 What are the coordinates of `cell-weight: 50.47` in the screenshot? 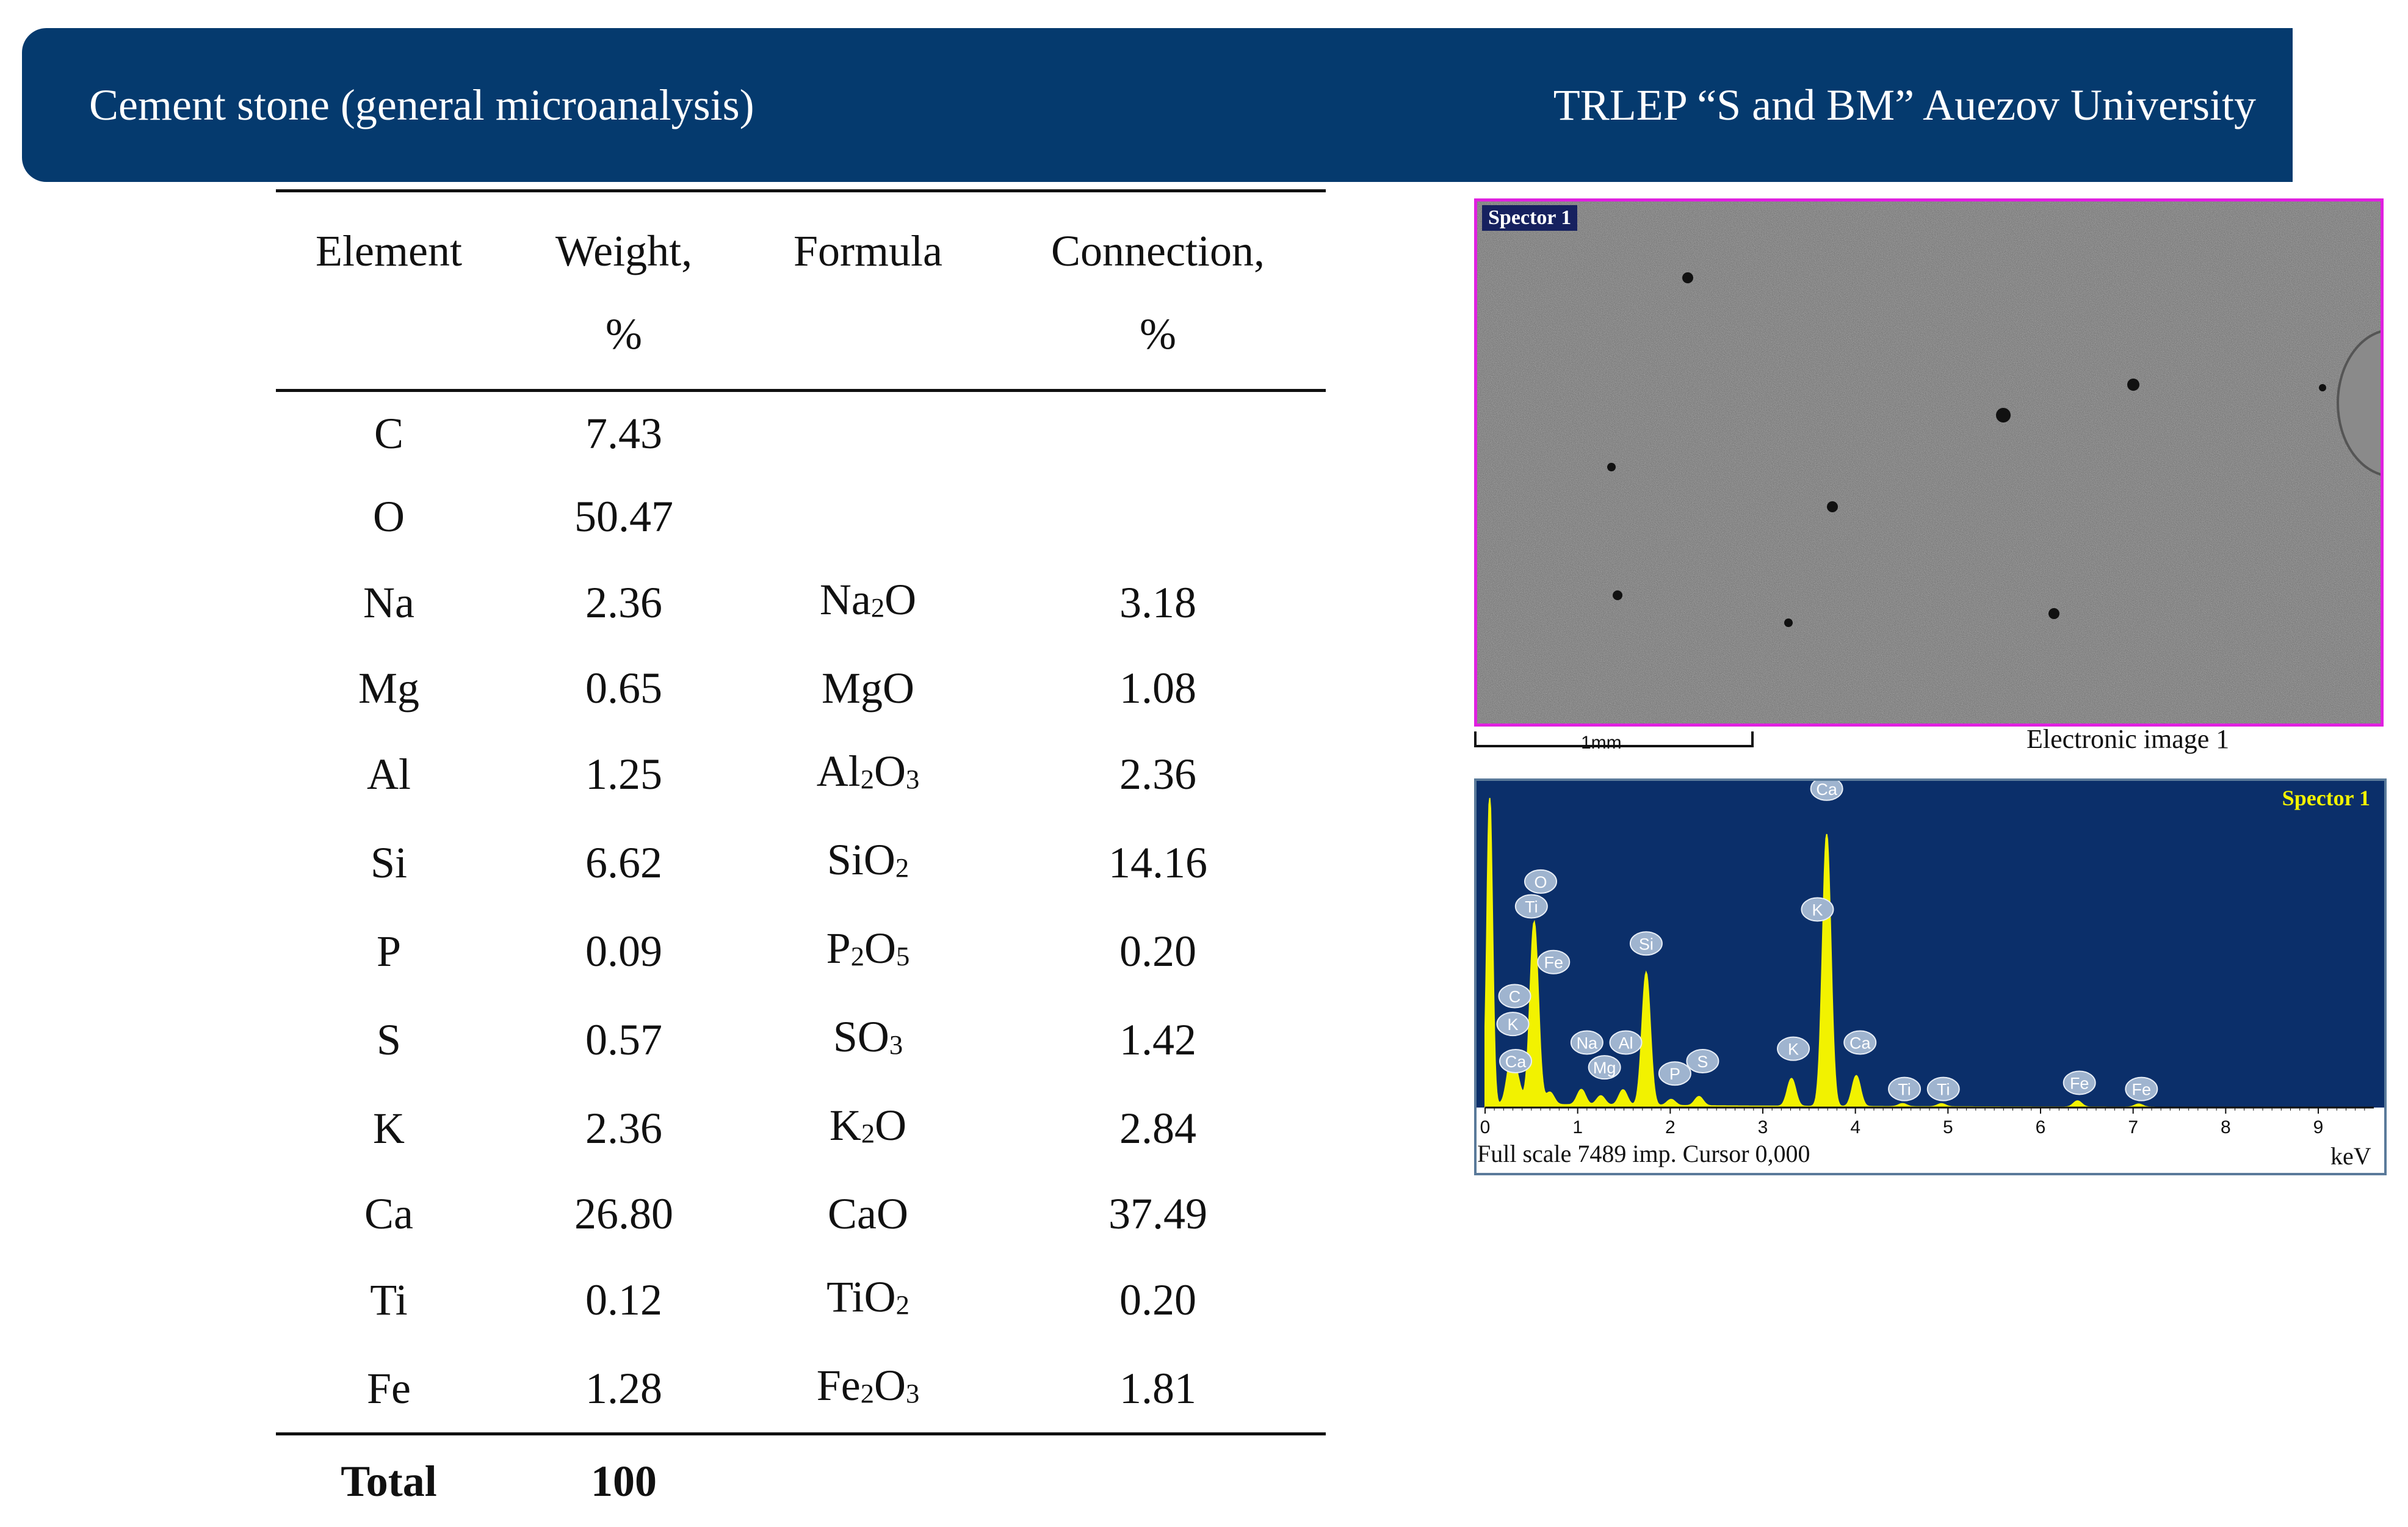 It's located at (624, 516).